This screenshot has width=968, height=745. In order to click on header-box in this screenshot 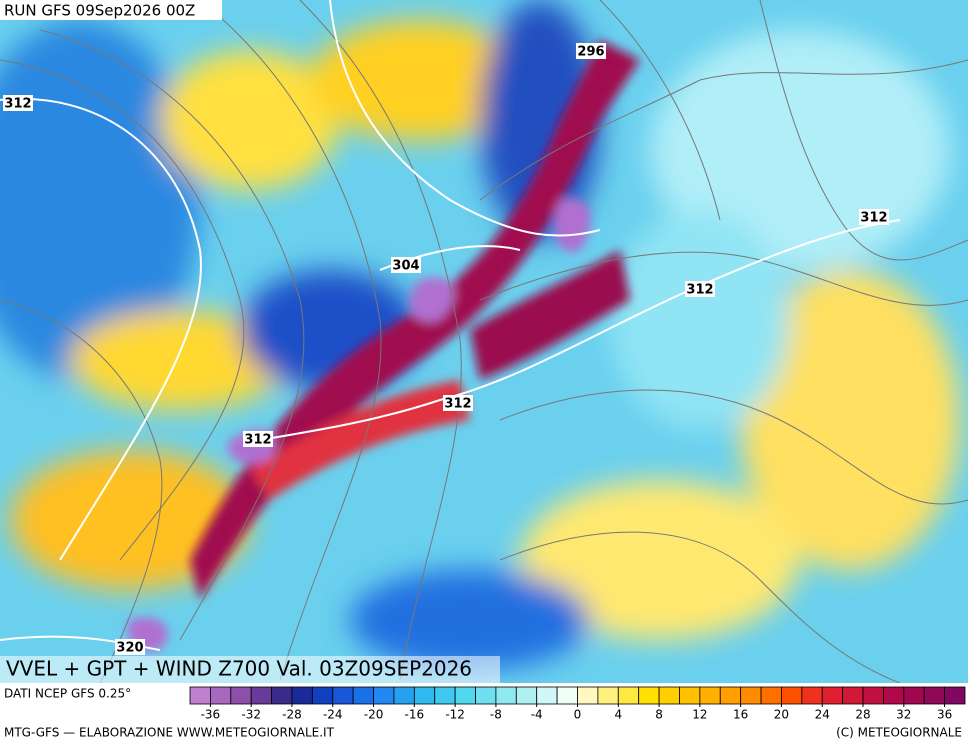, I will do `click(111, 10)`.